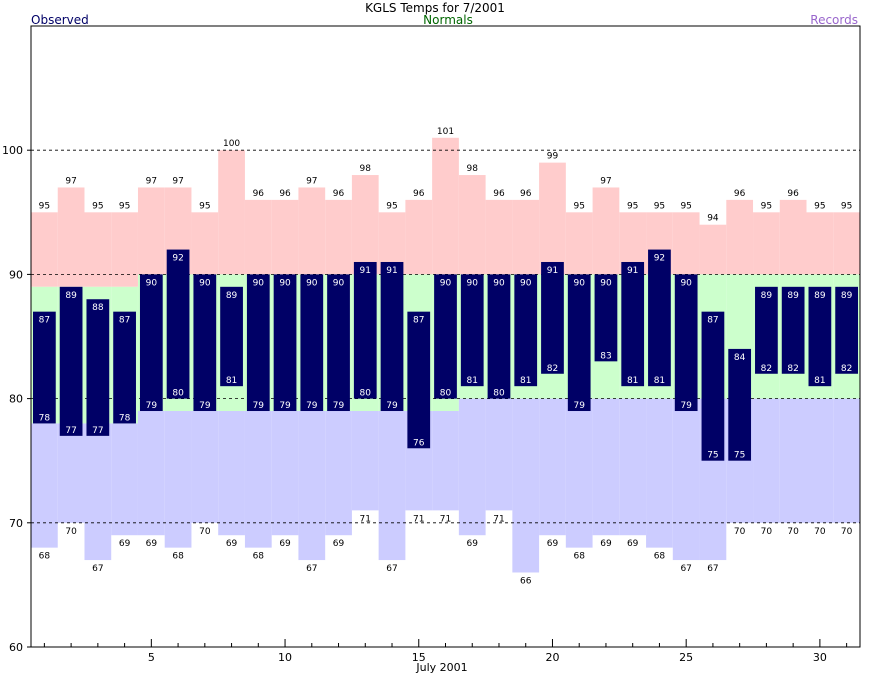 This screenshot has height=676, width=870. Describe the element at coordinates (605, 356) in the screenshot. I see `observed-low-label: 83` at that location.